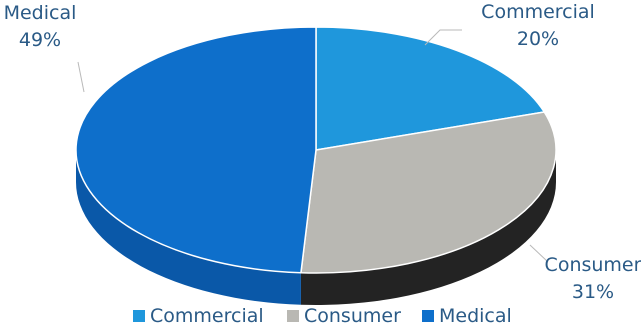  I want to click on leader-line-commercial, so click(443, 37).